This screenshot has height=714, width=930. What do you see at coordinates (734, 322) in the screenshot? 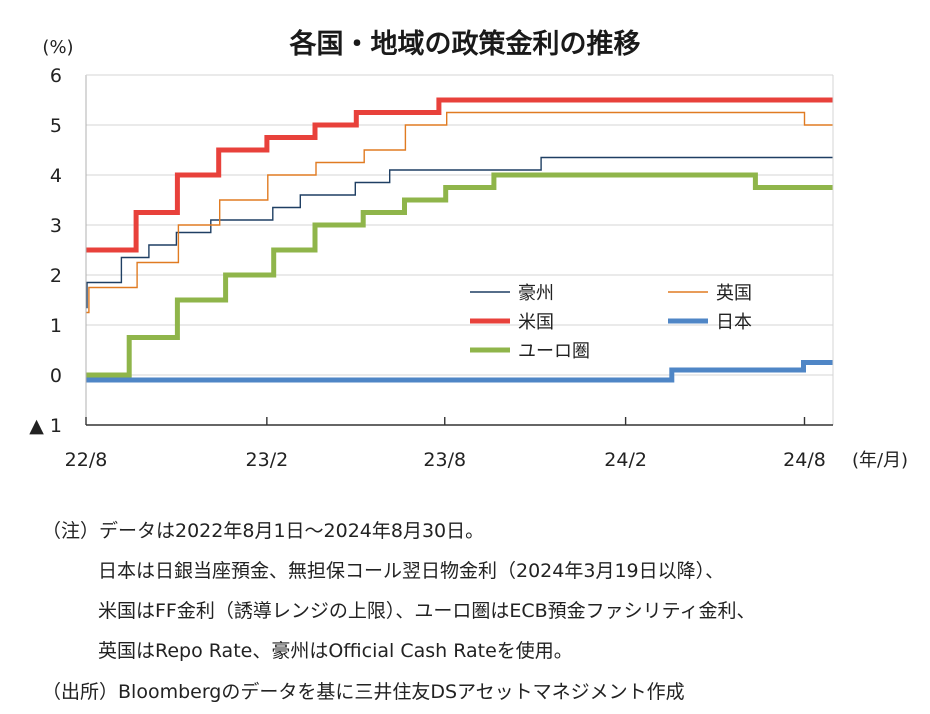
I see `legend-label: 日本` at bounding box center [734, 322].